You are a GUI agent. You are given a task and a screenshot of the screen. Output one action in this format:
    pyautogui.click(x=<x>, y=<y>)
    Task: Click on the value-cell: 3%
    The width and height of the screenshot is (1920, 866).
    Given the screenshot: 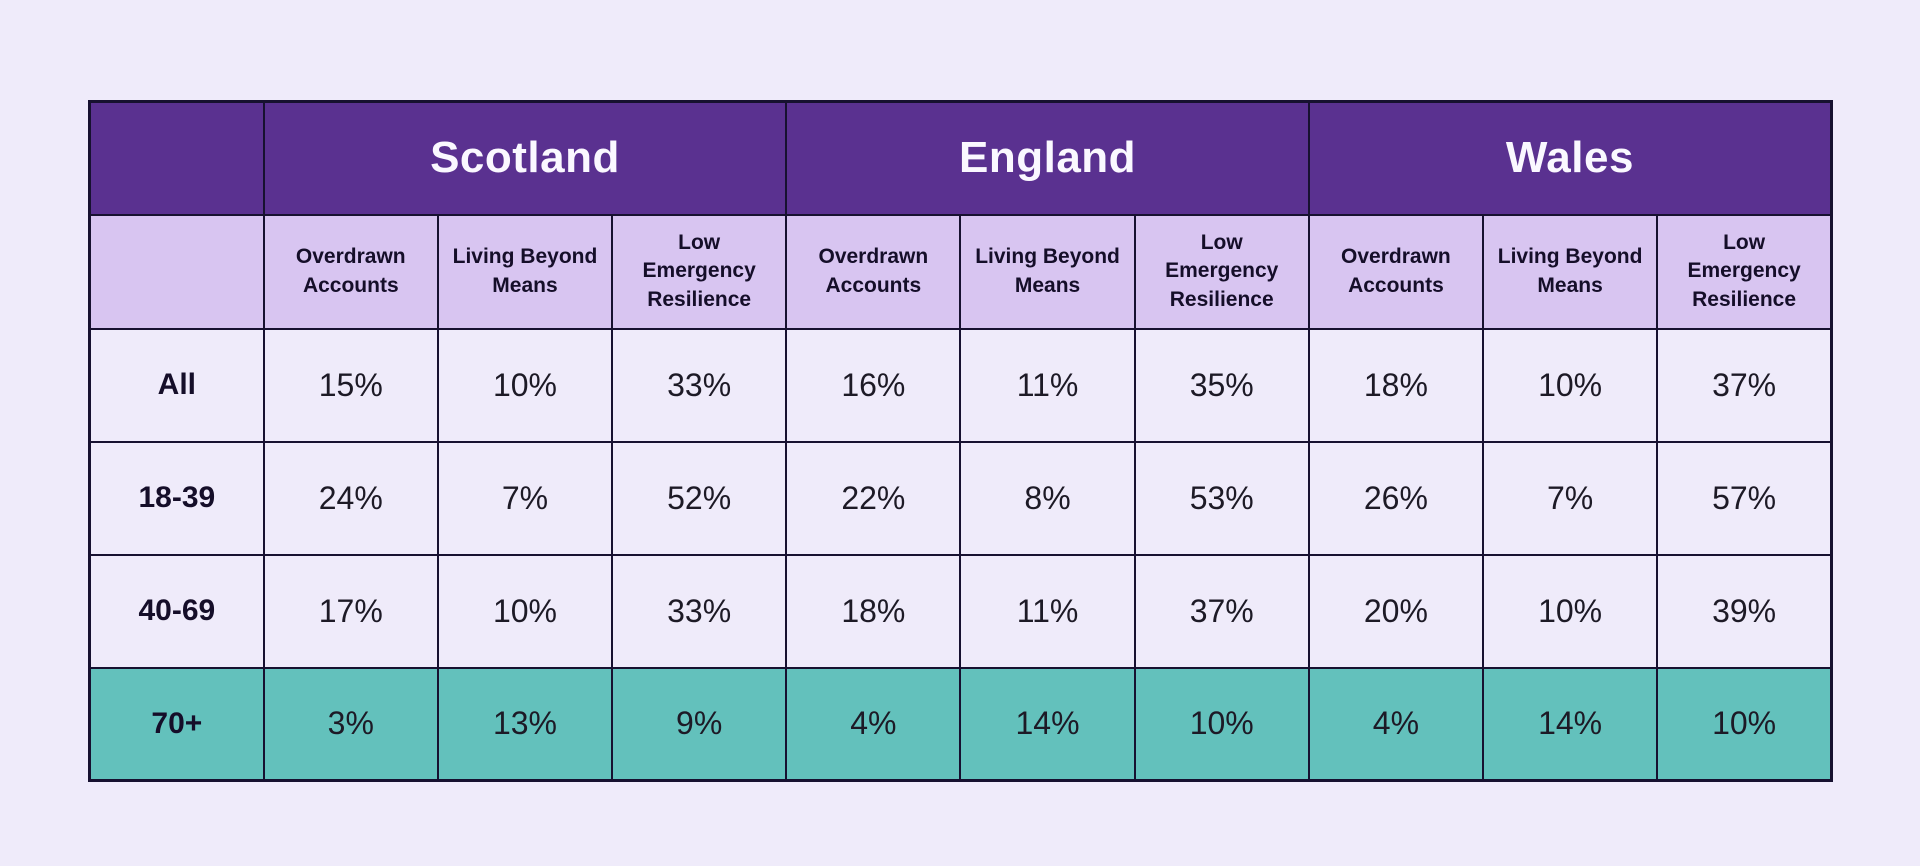 What is the action you would take?
    pyautogui.click(x=350, y=724)
    